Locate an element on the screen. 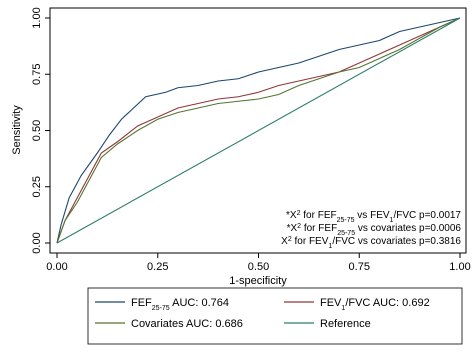  legend-label: FEF25-75 AUC: 0.764 is located at coordinates (180, 304).